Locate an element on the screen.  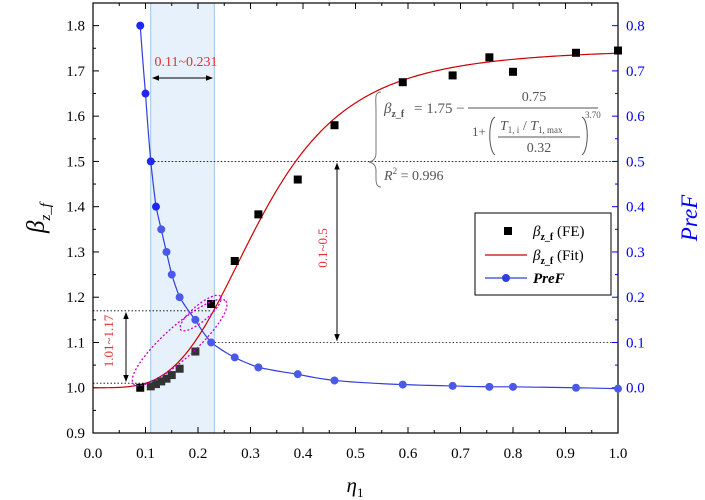
y-right-tick-label: 0.4 is located at coordinates (635, 208).